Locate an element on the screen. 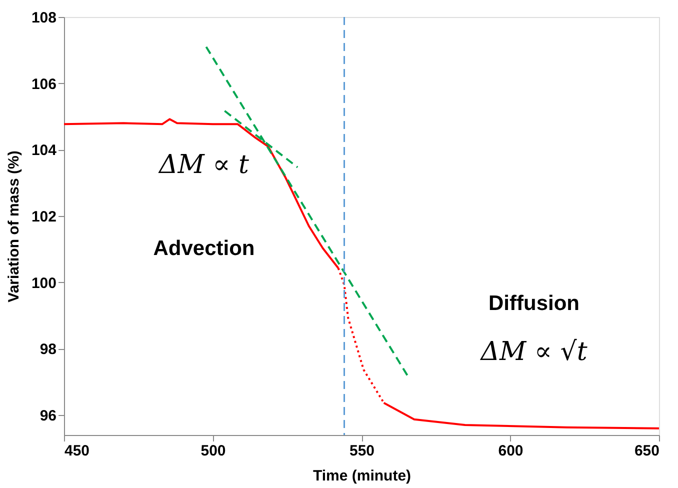  y-tick-label: 104 is located at coordinates (44, 151).